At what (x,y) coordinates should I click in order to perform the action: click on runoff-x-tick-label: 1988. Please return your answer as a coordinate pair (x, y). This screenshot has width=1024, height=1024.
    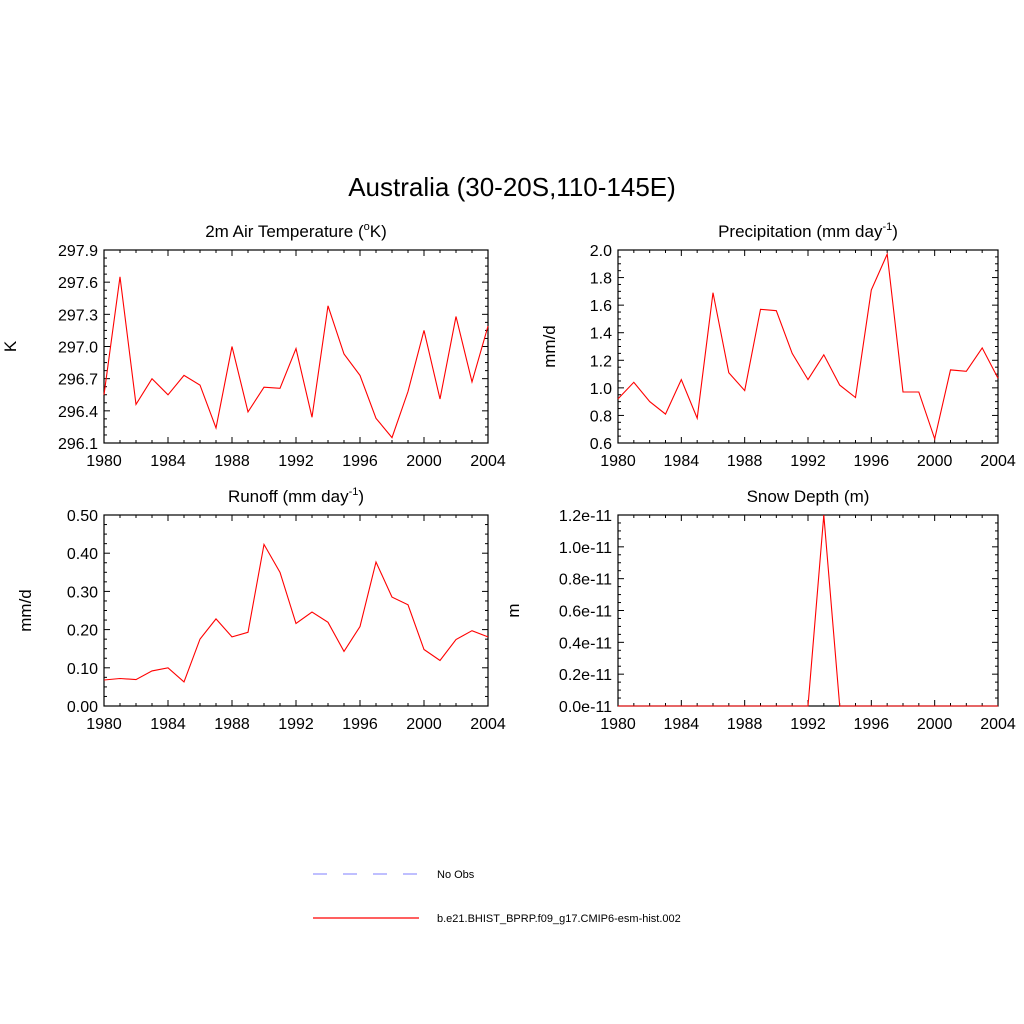
    Looking at the image, I should click on (232, 724).